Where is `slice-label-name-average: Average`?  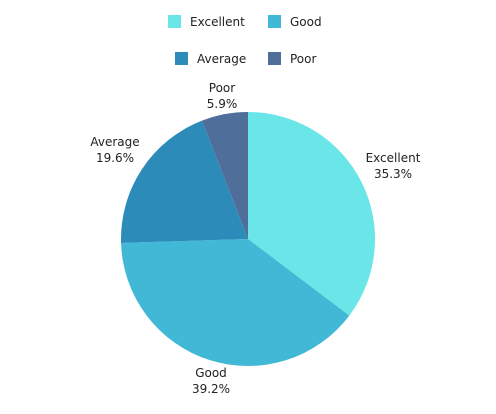
slice-label-name-average: Average is located at coordinates (114, 142).